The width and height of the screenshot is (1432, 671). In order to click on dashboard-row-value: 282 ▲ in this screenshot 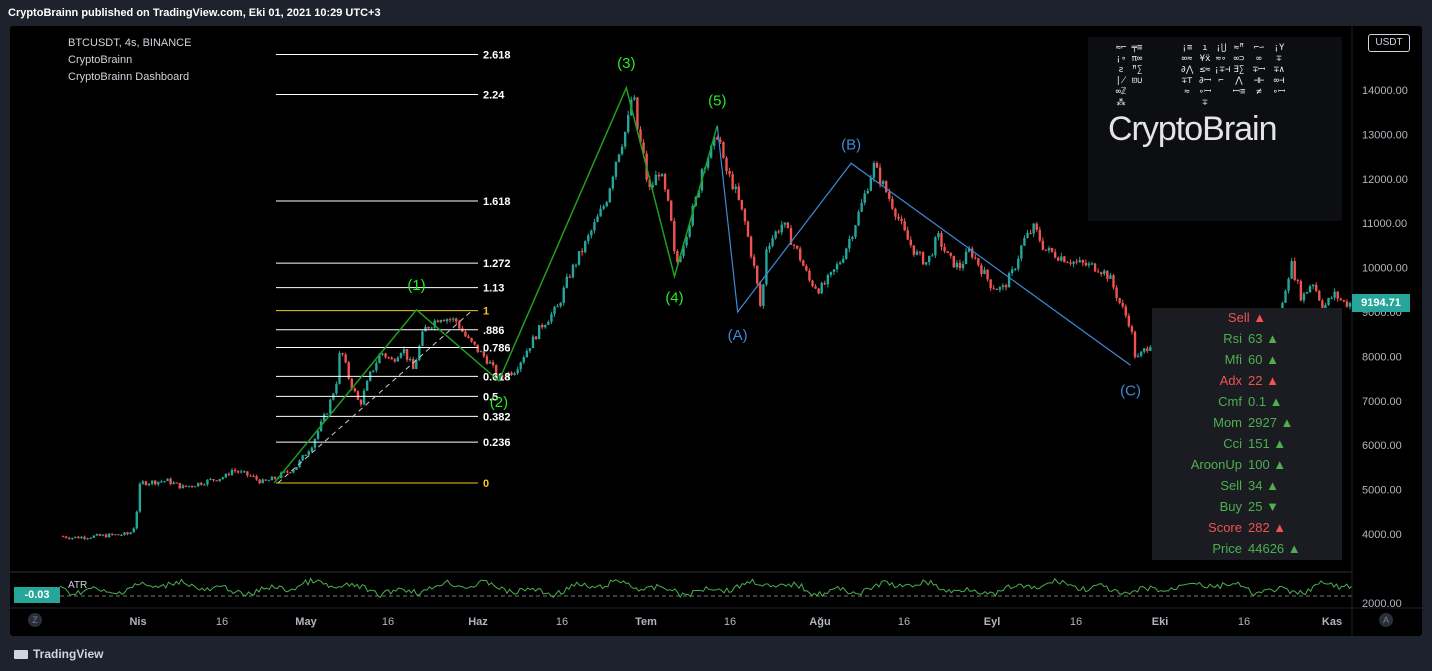, I will do `click(1267, 527)`.